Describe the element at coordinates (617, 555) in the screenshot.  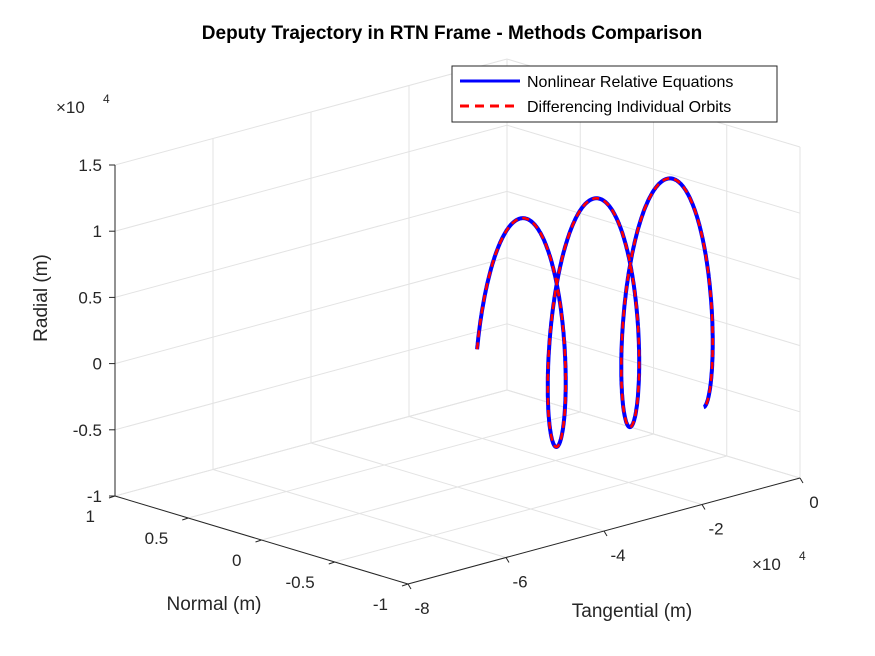
I see `x-tick-label: -4` at that location.